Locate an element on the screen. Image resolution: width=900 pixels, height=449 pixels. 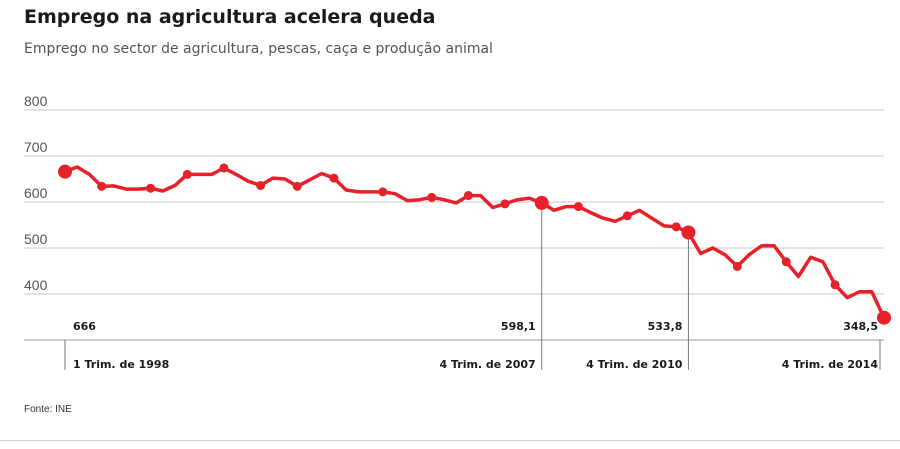
chart-title: Emprego na agricultura acelera queda is located at coordinates (230, 17).